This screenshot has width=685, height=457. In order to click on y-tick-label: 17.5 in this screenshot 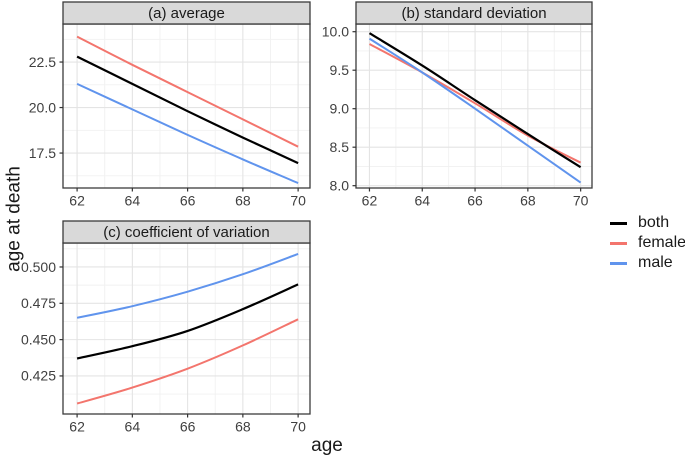, I will do `click(42, 153)`.